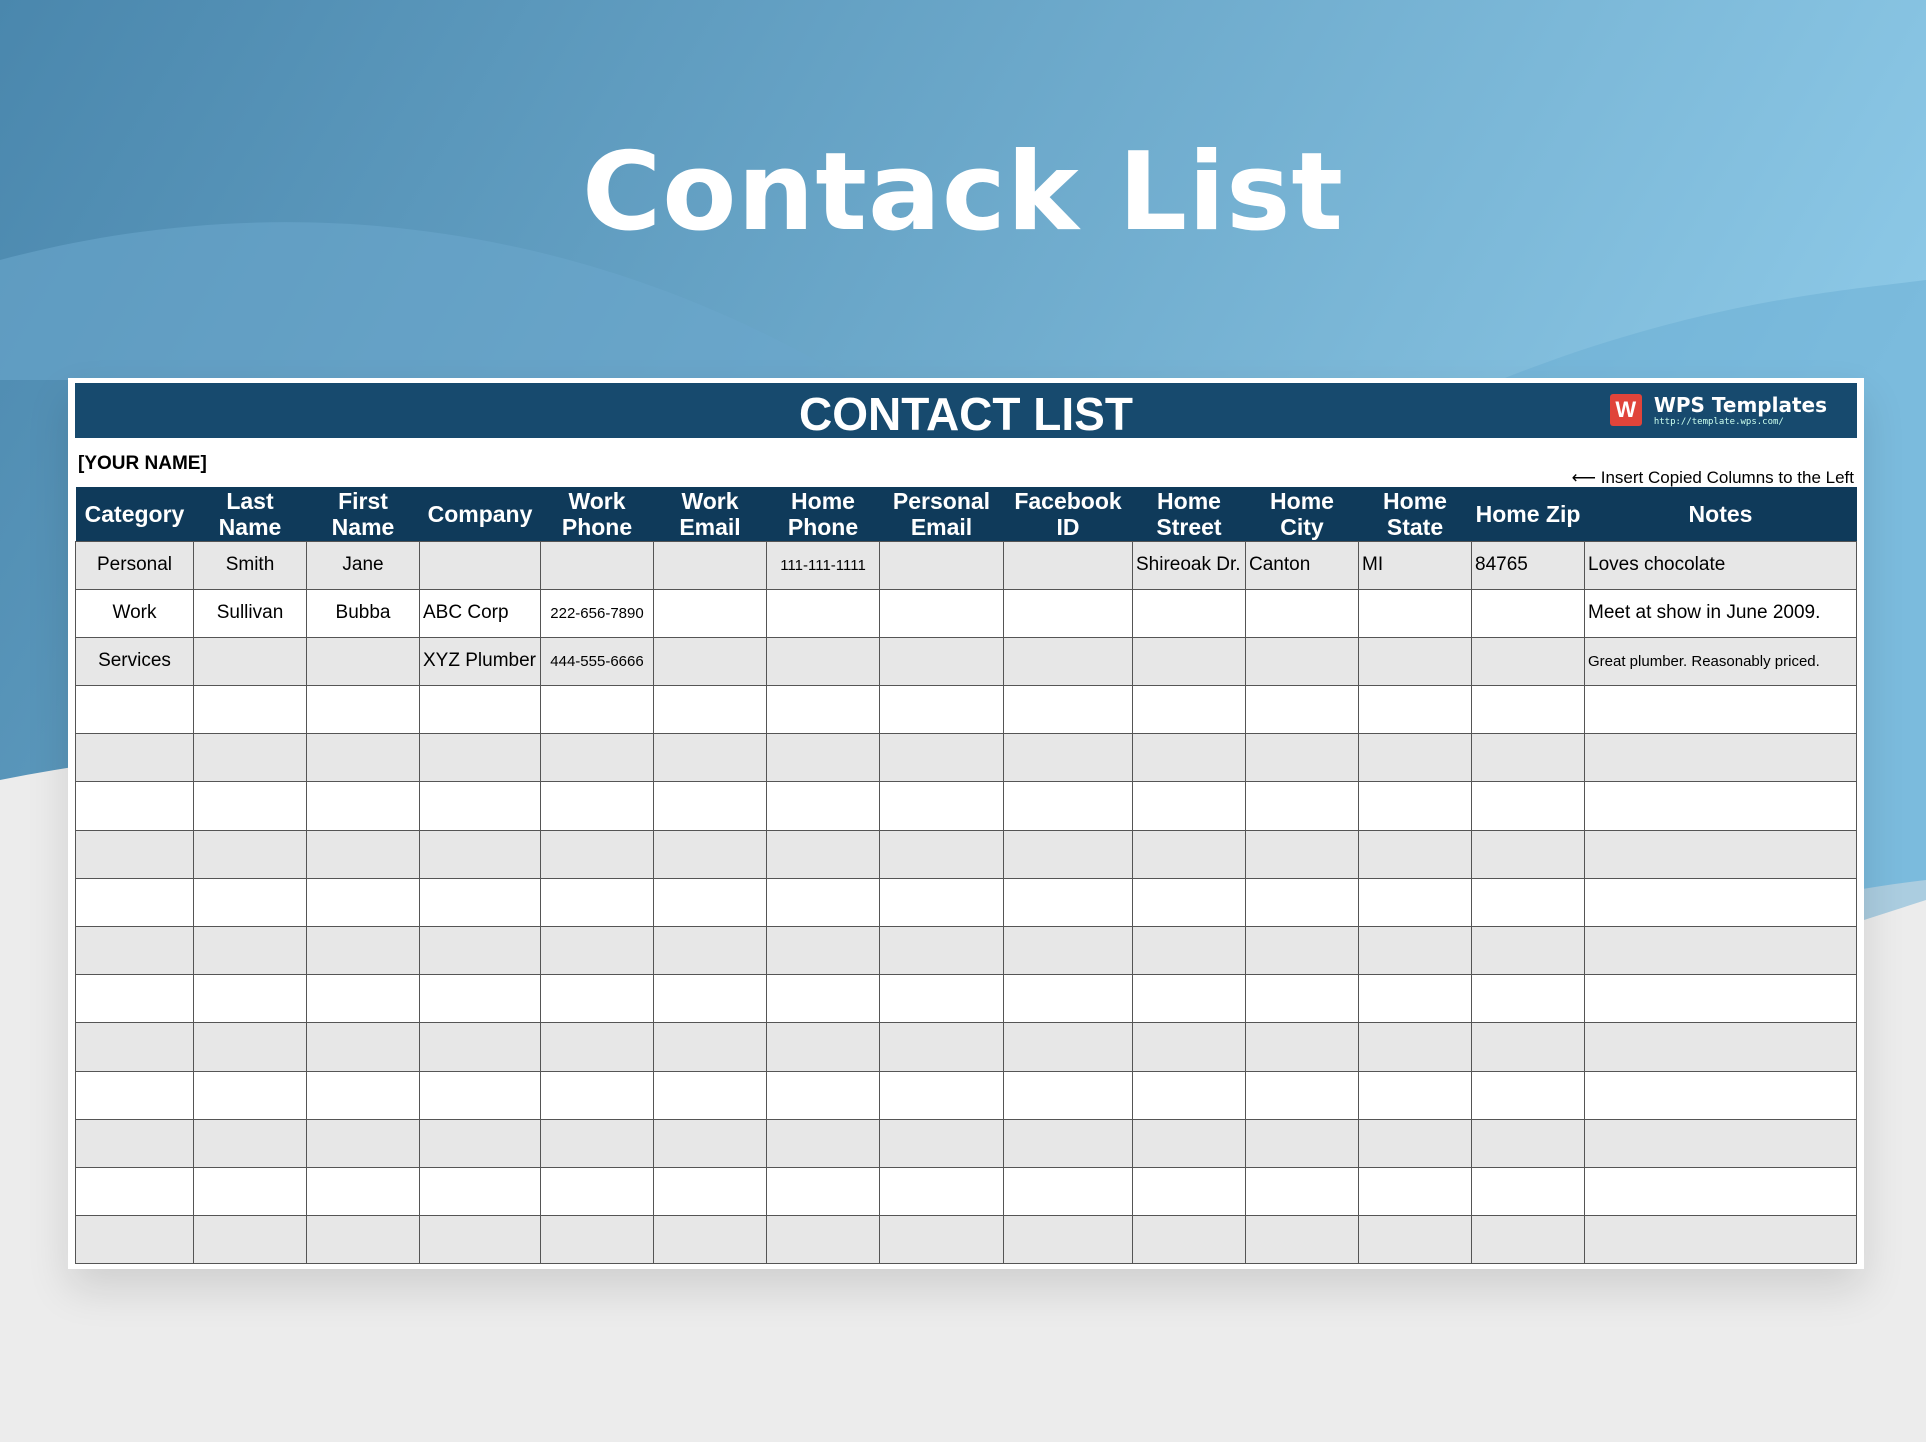 The height and width of the screenshot is (1442, 1926). What do you see at coordinates (1720, 661) in the screenshot?
I see `table-cell: Great plumber. Reasonably priced.` at bounding box center [1720, 661].